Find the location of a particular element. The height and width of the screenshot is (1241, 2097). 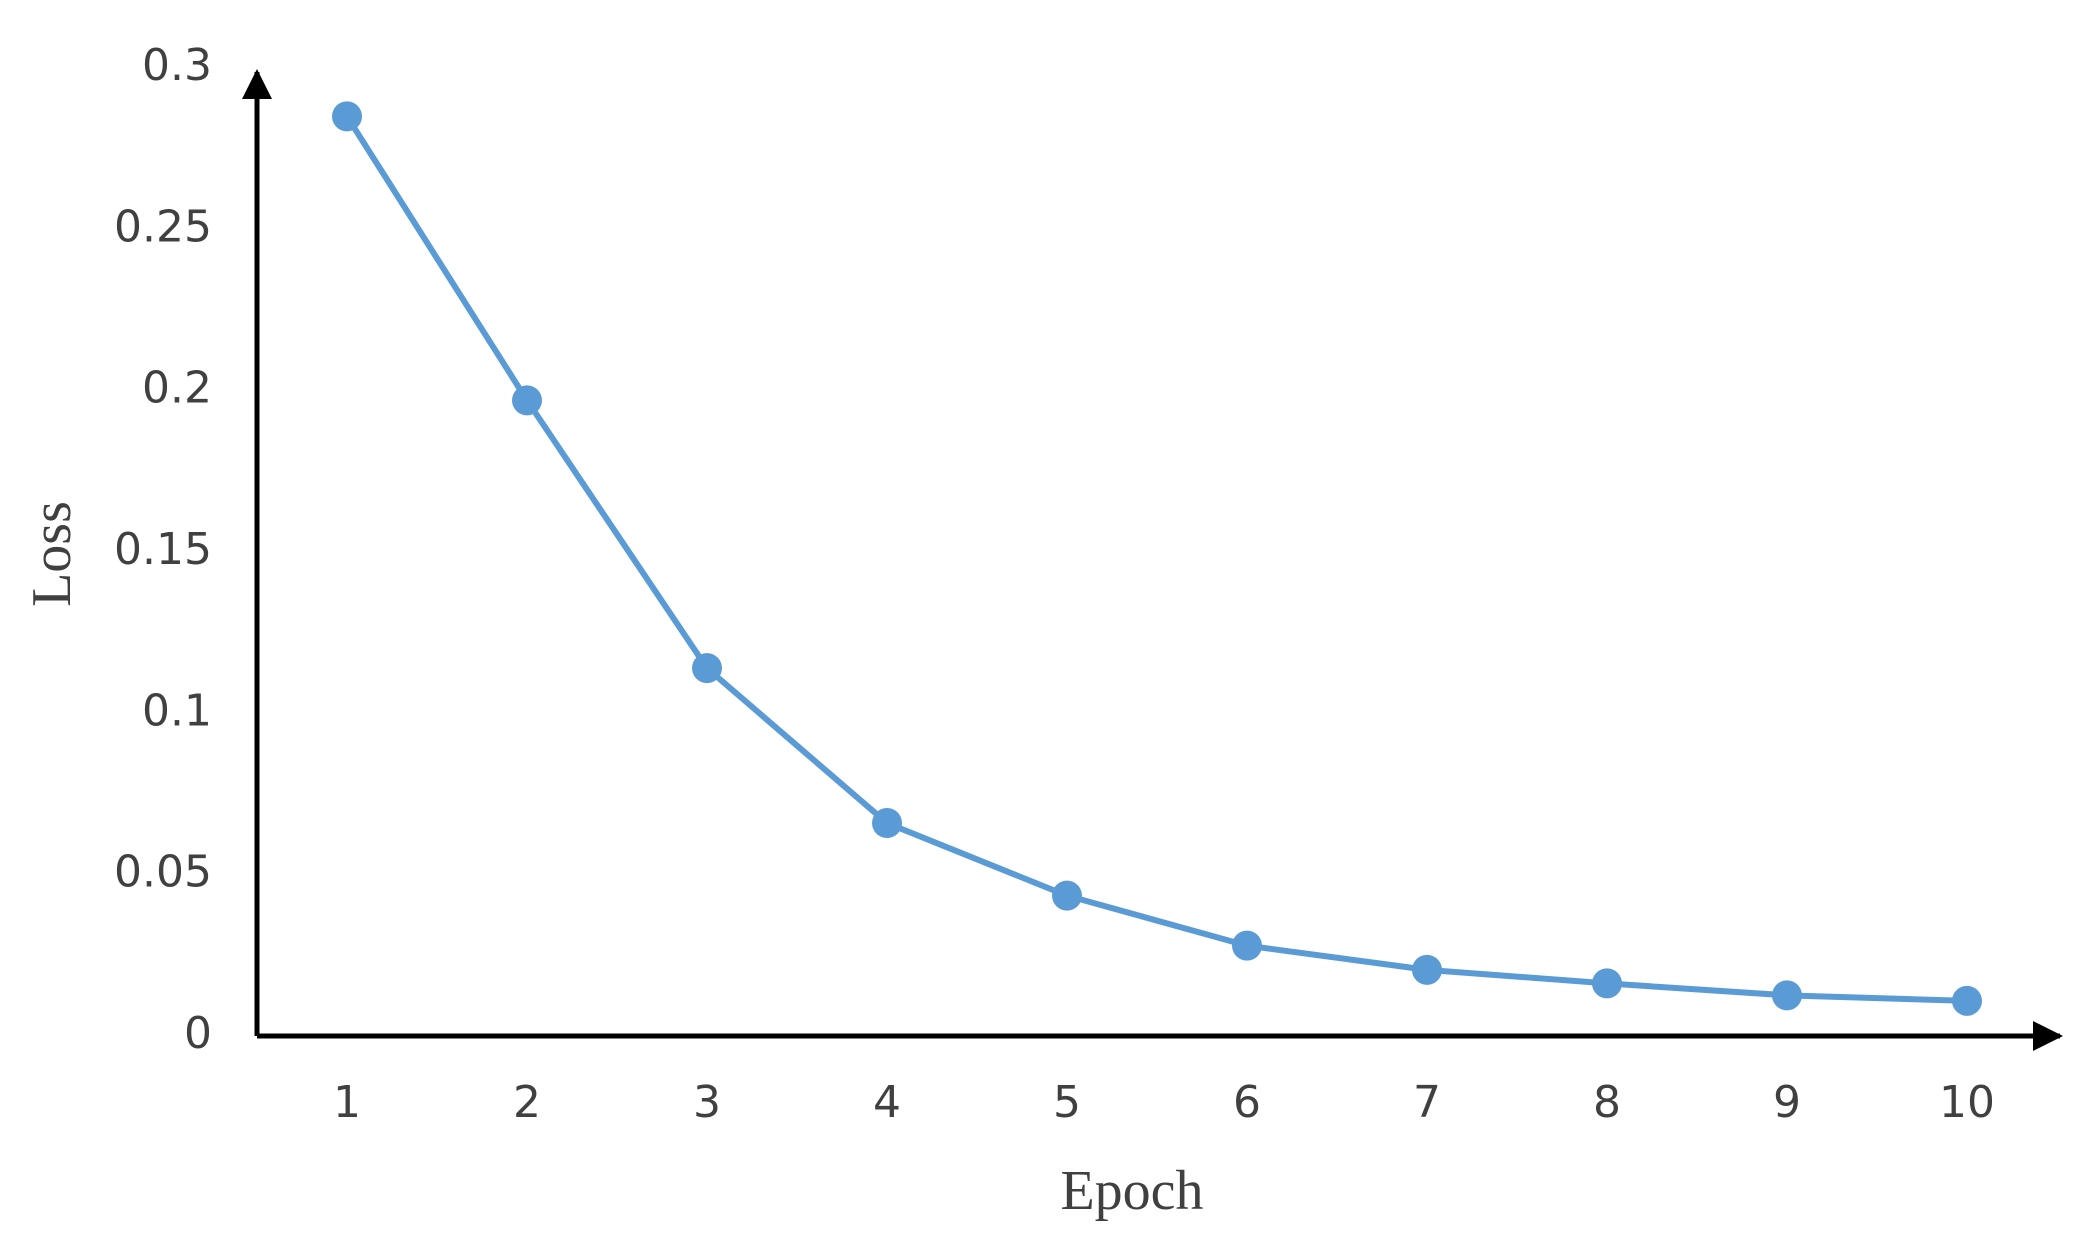

y-tick-label: 0.3 is located at coordinates (177, 65).